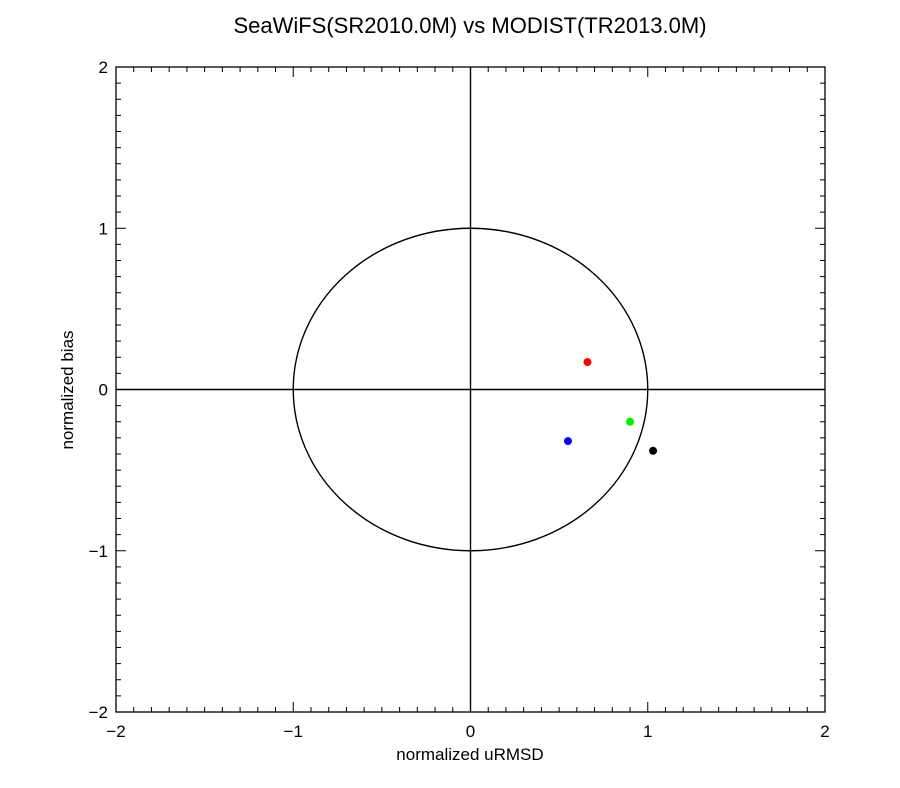  What do you see at coordinates (98, 712) in the screenshot?
I see `y-tick-label: −2` at bounding box center [98, 712].